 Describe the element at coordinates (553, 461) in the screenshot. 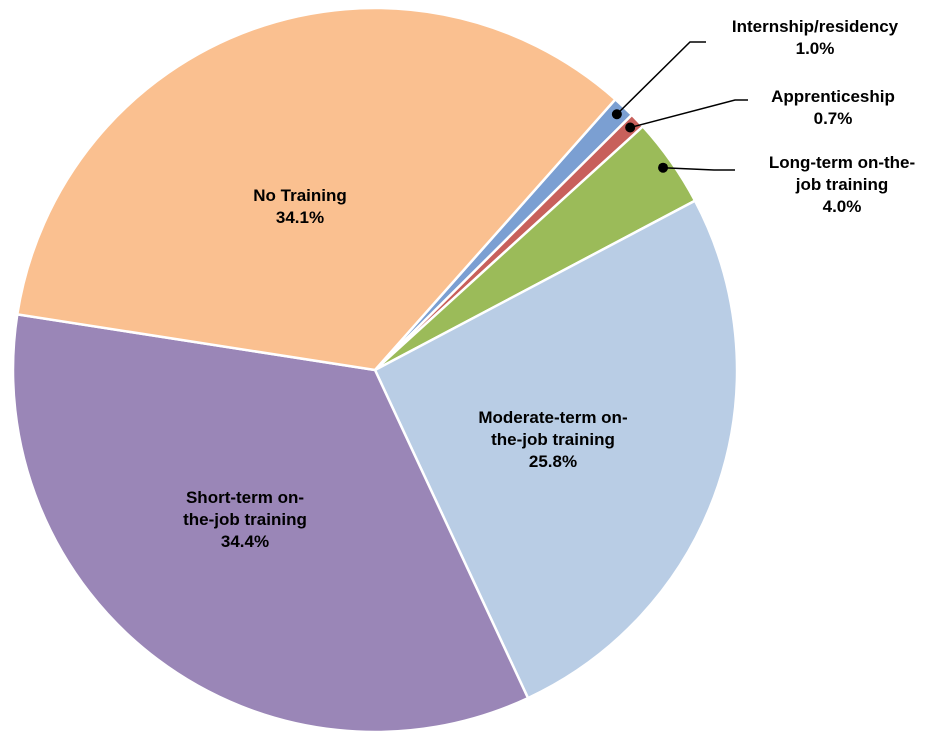

I see `slice-value: 25.8%` at that location.